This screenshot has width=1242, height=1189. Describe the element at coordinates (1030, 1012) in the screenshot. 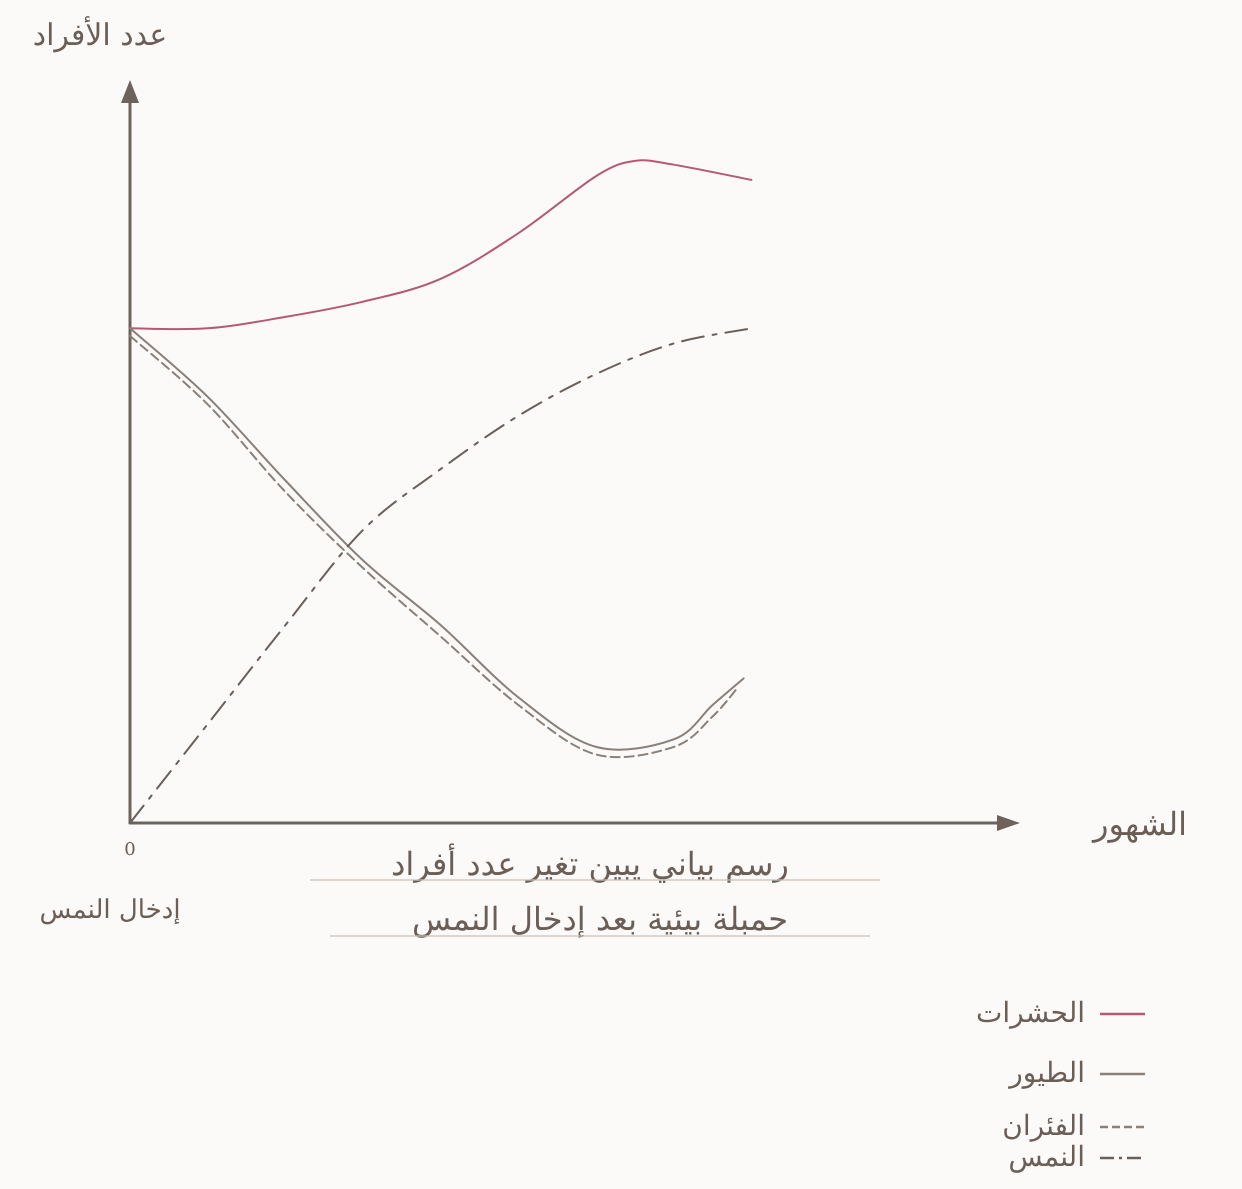

I see `legend-label-1: الحشرات` at that location.